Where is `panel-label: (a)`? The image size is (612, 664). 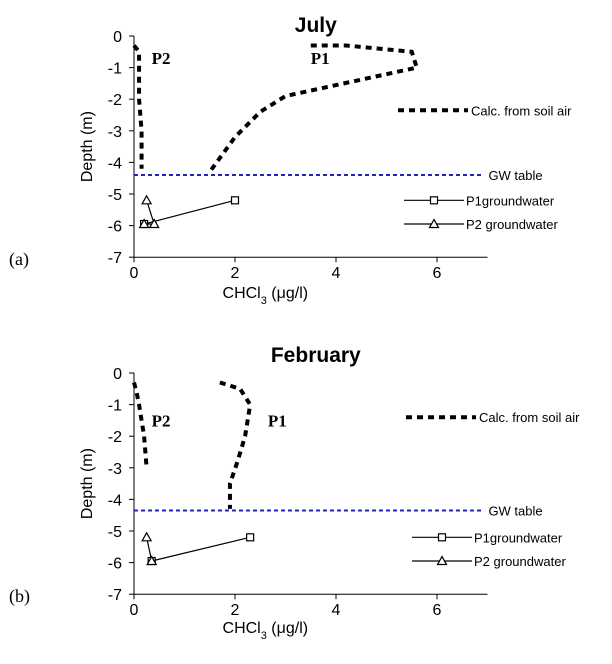 panel-label: (a) is located at coordinates (19, 259).